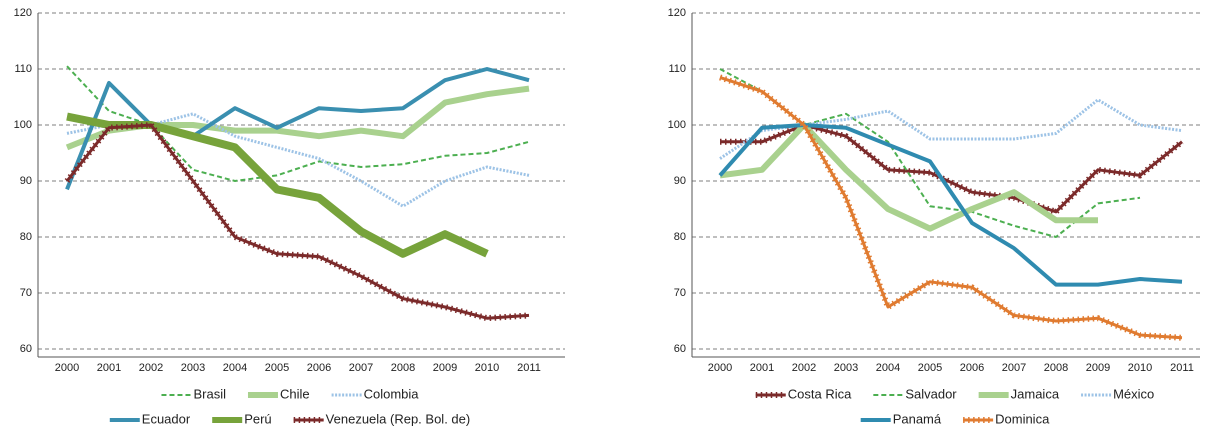 The width and height of the screenshot is (1214, 433). What do you see at coordinates (820, 393) in the screenshot?
I see `legend-label: Costa Rica` at bounding box center [820, 393].